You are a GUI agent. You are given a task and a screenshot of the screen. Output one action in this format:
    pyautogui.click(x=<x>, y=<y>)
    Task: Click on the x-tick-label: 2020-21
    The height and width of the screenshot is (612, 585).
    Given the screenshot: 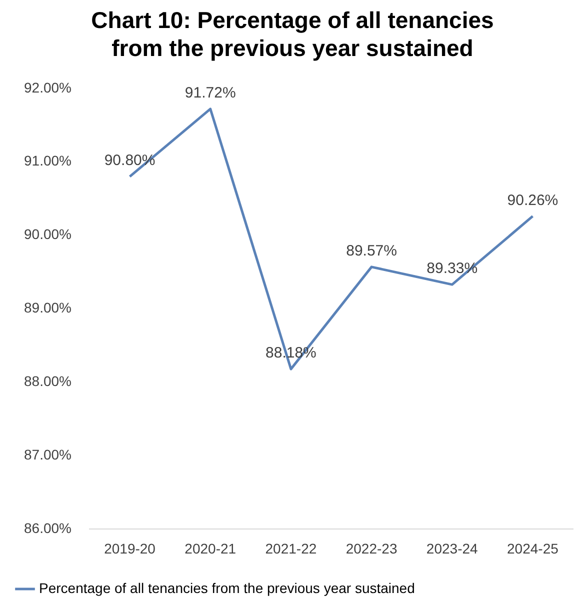 What is the action you would take?
    pyautogui.click(x=210, y=548)
    